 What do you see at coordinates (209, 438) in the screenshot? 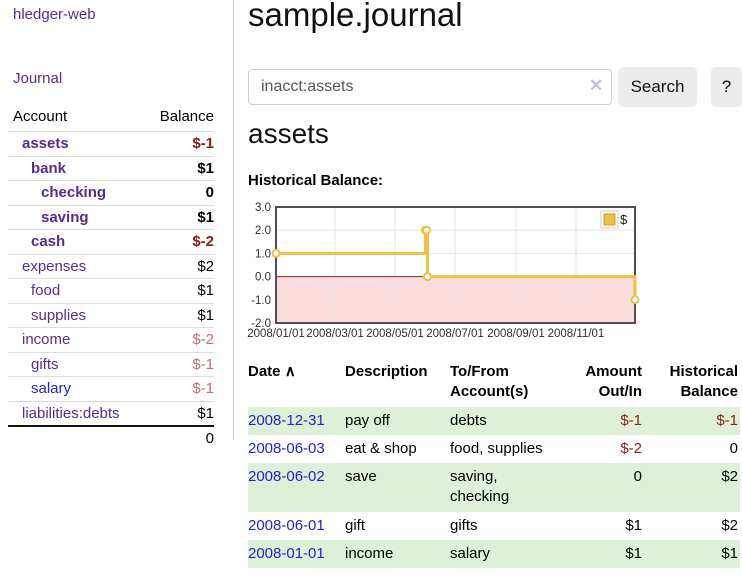
I see `accounts-total-value: 0` at bounding box center [209, 438].